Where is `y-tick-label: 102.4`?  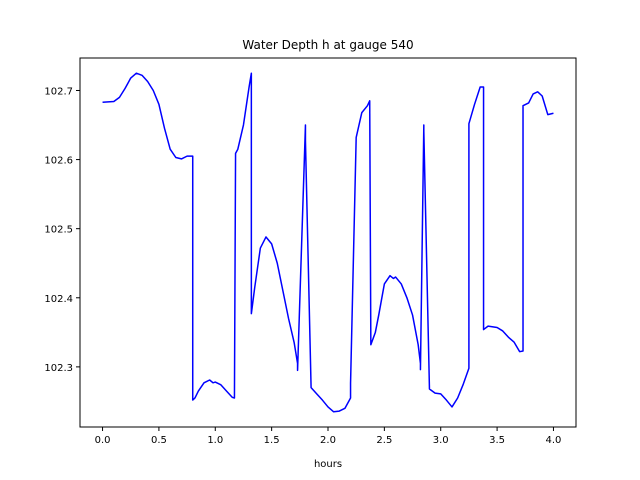
y-tick-label: 102.4 is located at coordinates (58, 299).